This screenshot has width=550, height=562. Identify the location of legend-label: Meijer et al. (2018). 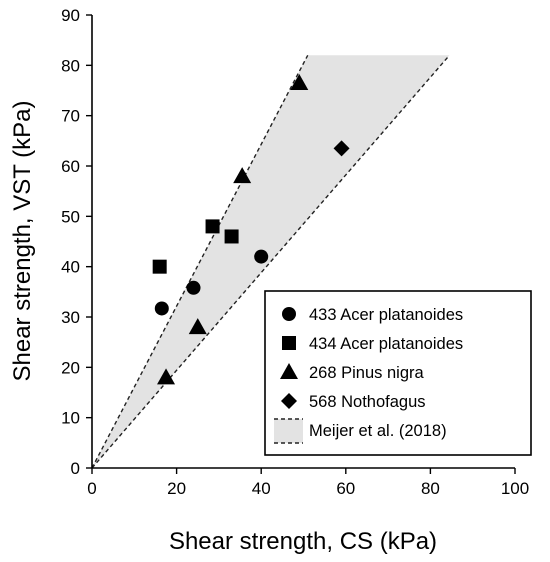
(378, 431).